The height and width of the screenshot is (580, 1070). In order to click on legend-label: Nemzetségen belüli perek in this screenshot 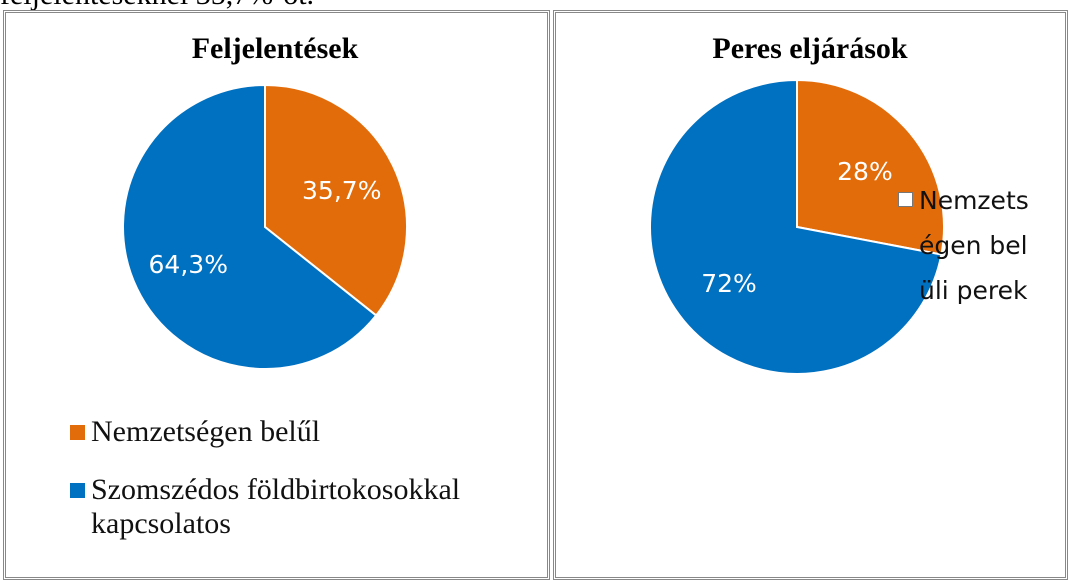, I will do `click(974, 245)`.